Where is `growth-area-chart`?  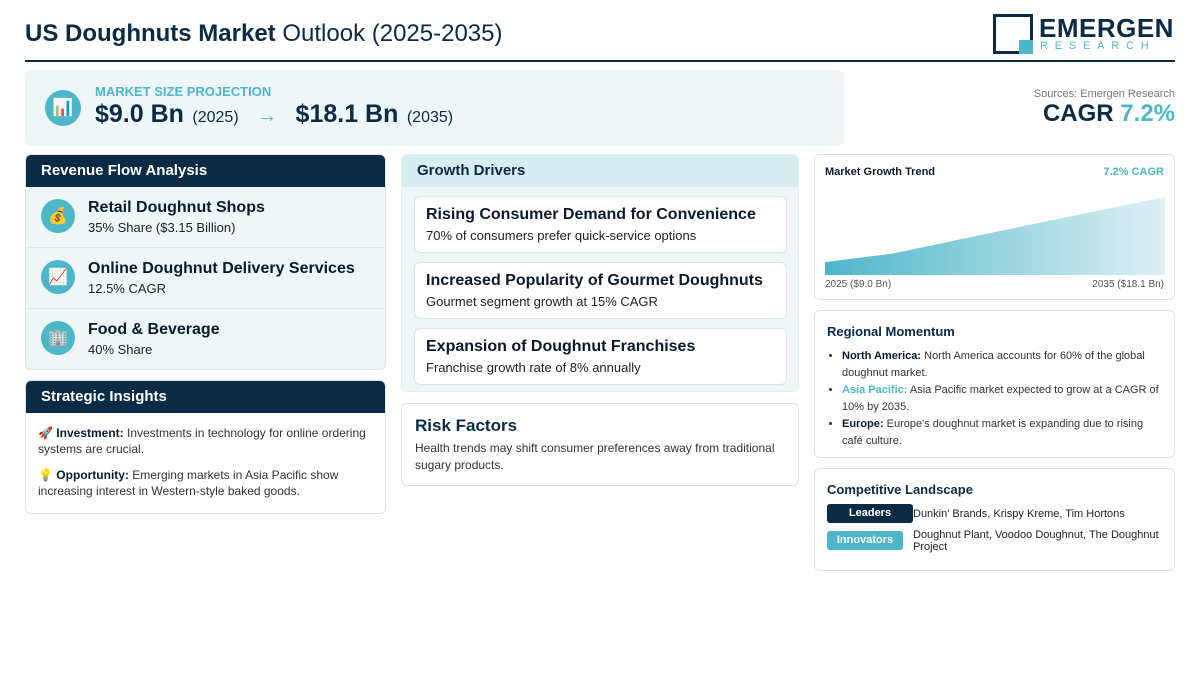
growth-area-chart is located at coordinates (995, 235).